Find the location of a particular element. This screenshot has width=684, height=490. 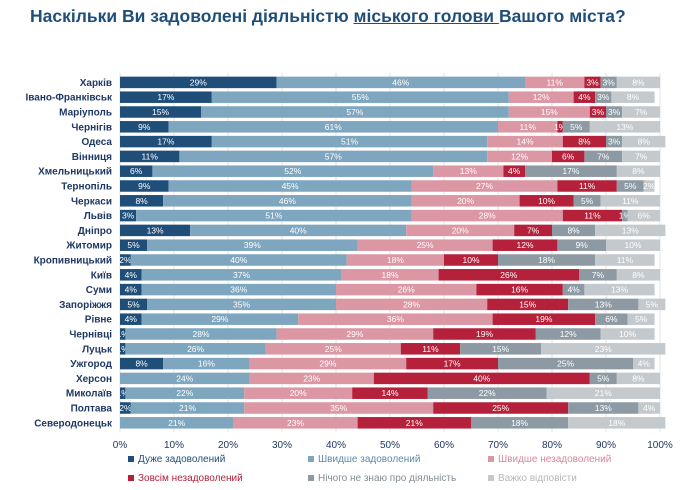

data-label: 20% is located at coordinates (298, 393).